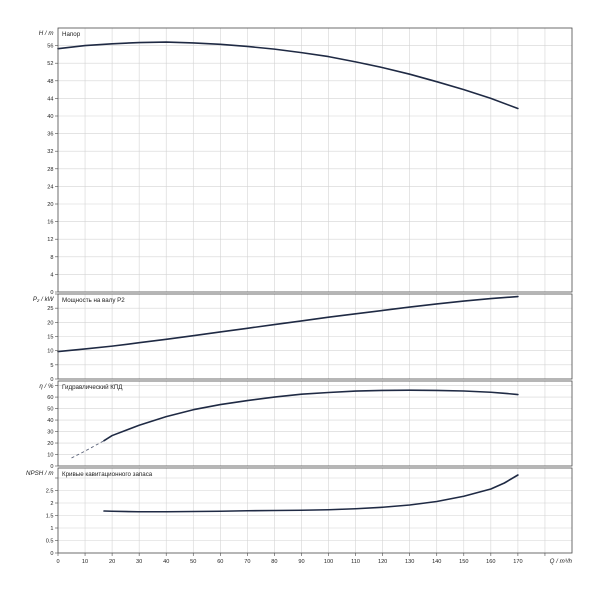  Describe the element at coordinates (409, 562) in the screenshot. I see `x-tick-label: 130` at that location.